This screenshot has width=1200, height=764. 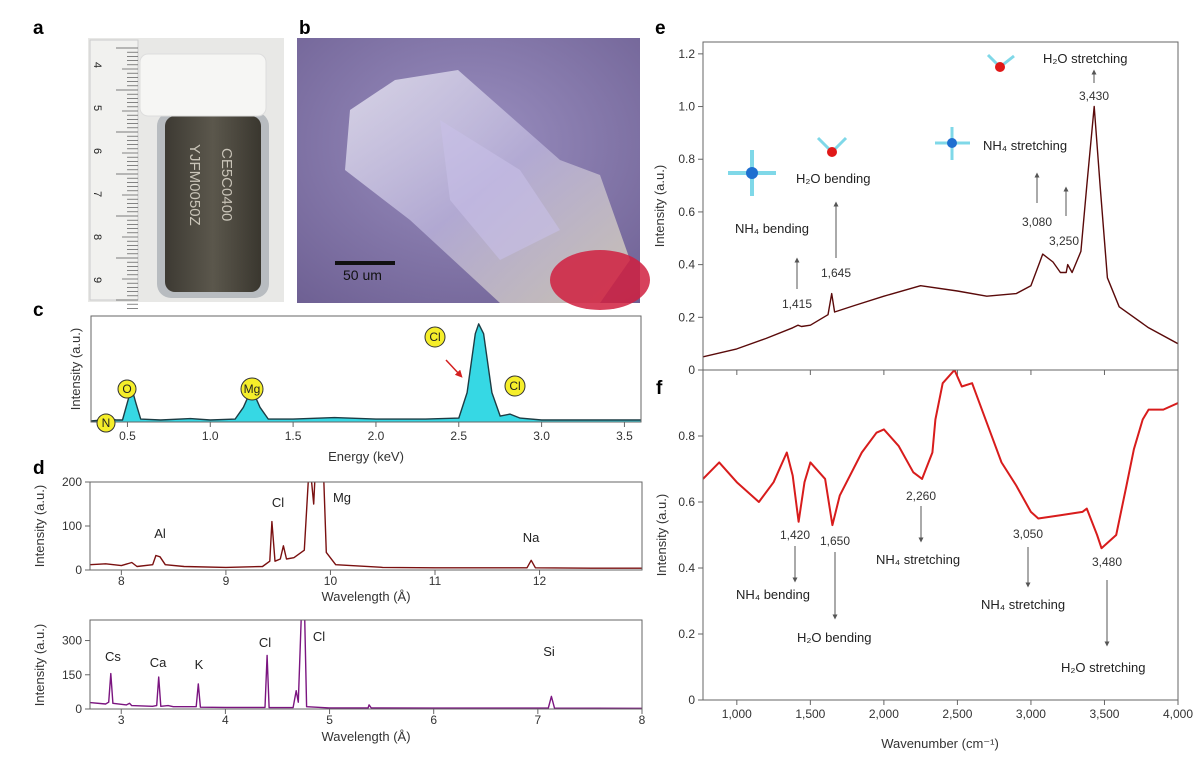 What do you see at coordinates (957, 714) in the screenshot?
I see `x-tick-label: 2,500` at bounding box center [957, 714].